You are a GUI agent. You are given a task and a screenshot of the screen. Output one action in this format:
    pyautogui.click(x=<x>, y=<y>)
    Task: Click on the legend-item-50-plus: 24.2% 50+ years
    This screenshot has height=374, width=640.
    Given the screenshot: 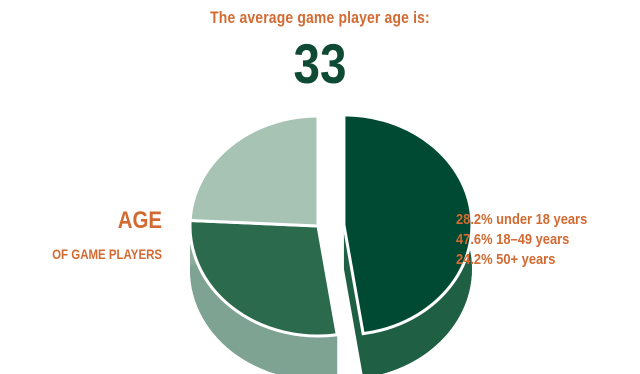 What is the action you would take?
    pyautogui.click(x=521, y=260)
    